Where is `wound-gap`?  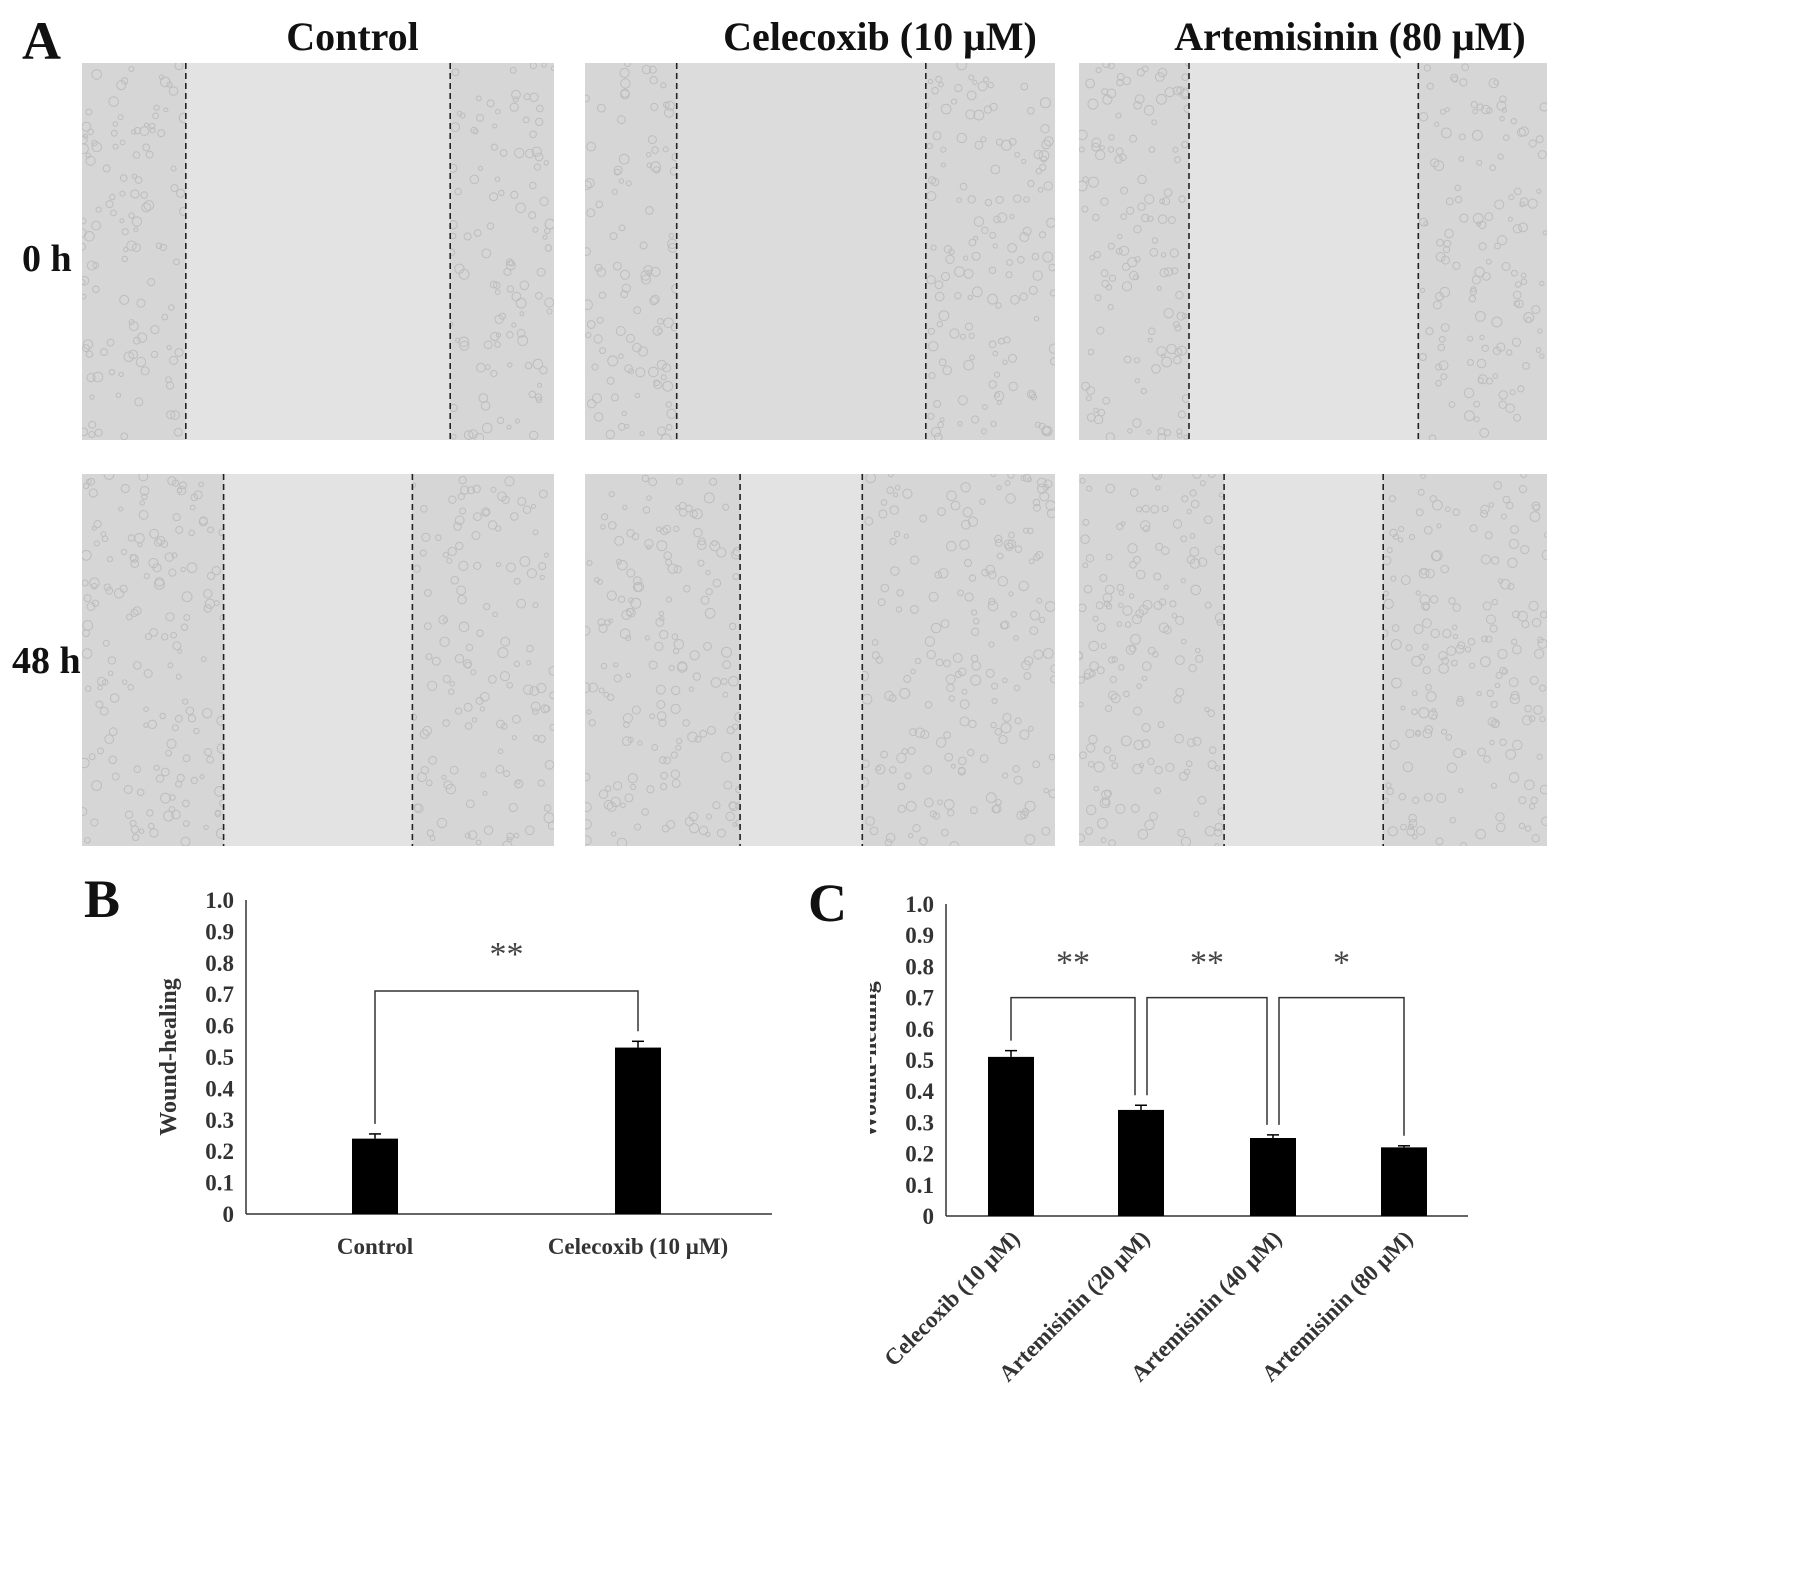
wound-gap is located at coordinates (801, 251).